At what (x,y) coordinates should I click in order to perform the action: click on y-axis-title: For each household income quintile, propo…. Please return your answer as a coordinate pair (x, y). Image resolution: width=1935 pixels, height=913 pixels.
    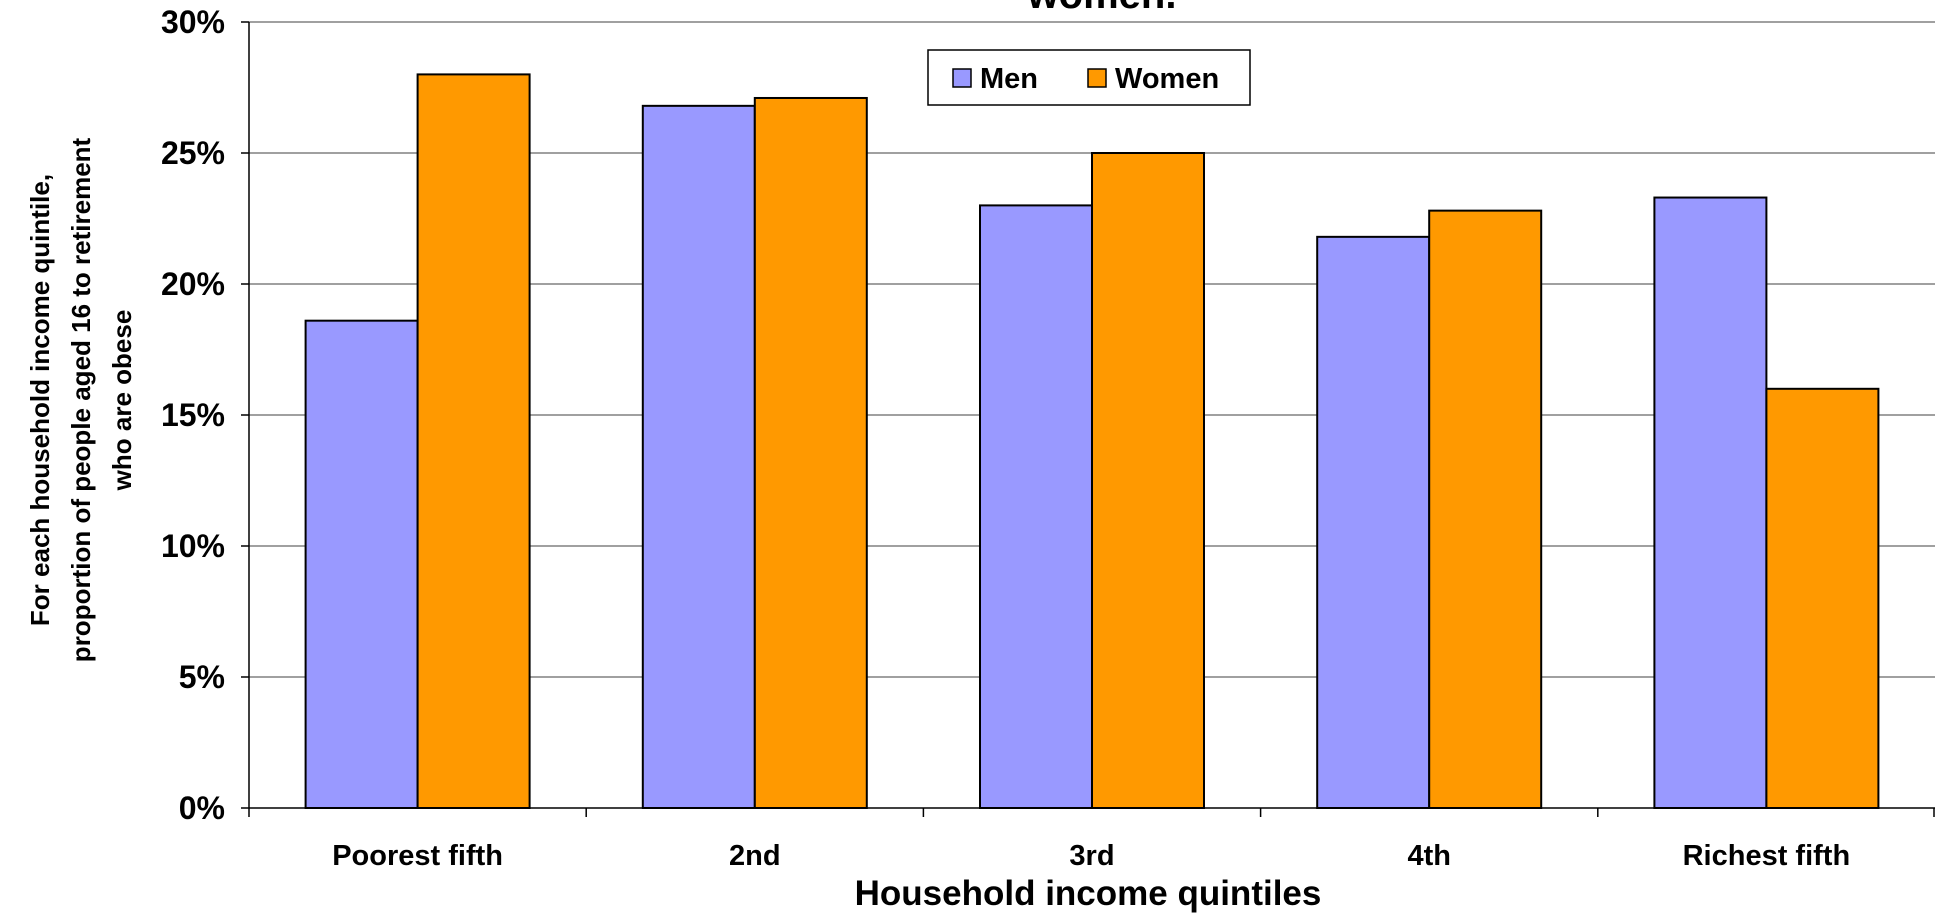
    Looking at the image, I should click on (81, 399).